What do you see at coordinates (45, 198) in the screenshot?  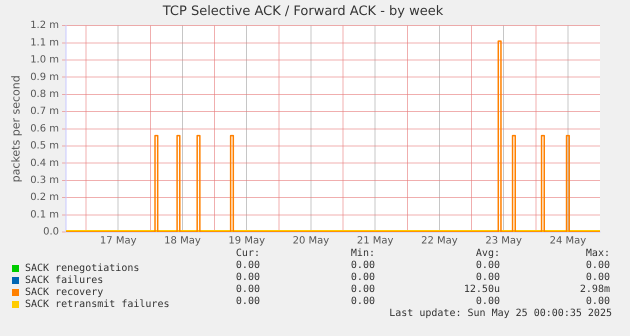 I see `y-tick-label: 0.2 m` at bounding box center [45, 198].